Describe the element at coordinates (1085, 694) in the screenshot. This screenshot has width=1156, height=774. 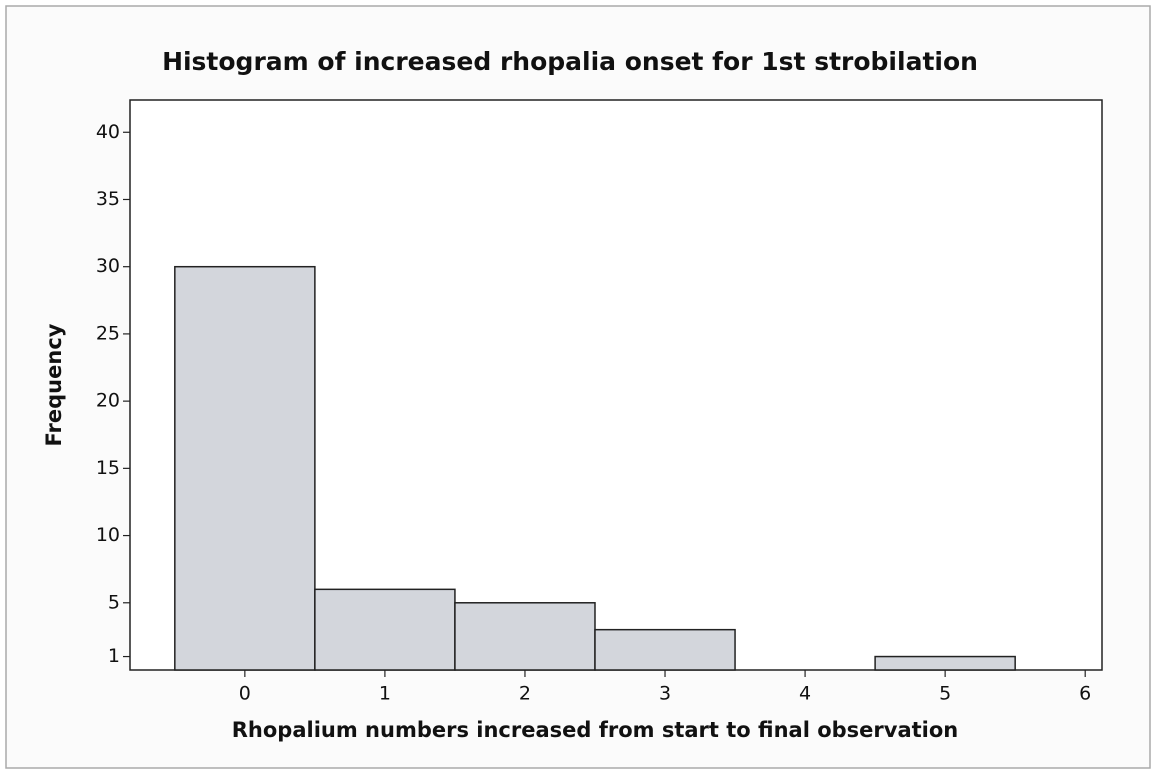
I see `x-tick-label: 6` at that location.